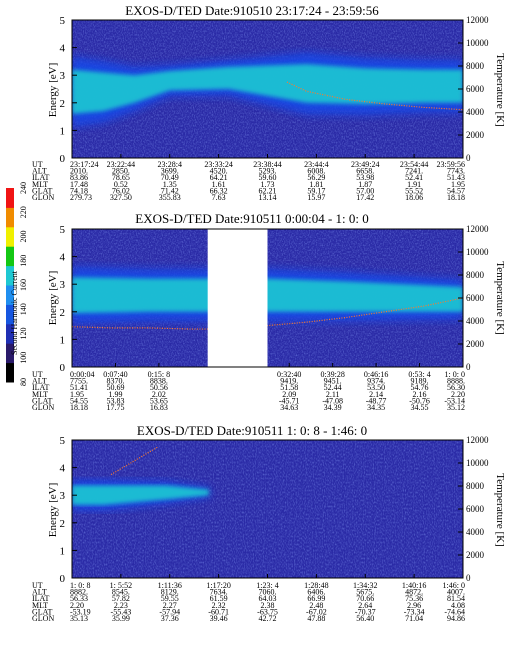 Image resolution: width=505 pixels, height=649 pixels. Describe the element at coordinates (23, 188) in the screenshot. I see `colorbar-tick-label: 240` at that location.